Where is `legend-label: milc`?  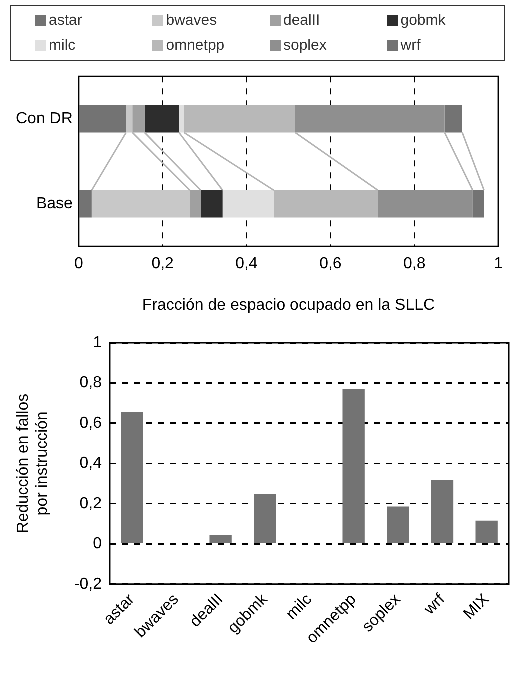
legend-label: milc is located at coordinates (62, 45).